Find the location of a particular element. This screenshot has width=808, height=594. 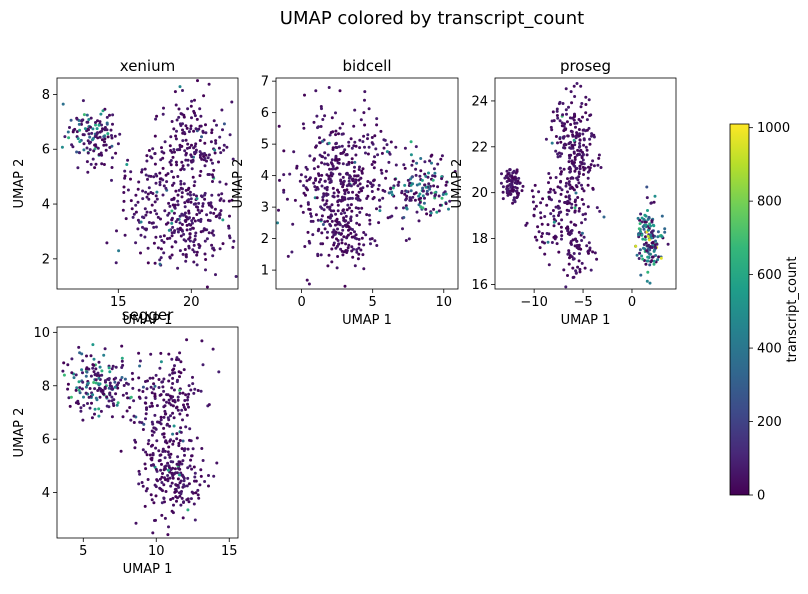

y-tick-label: 5 is located at coordinates (265, 145).